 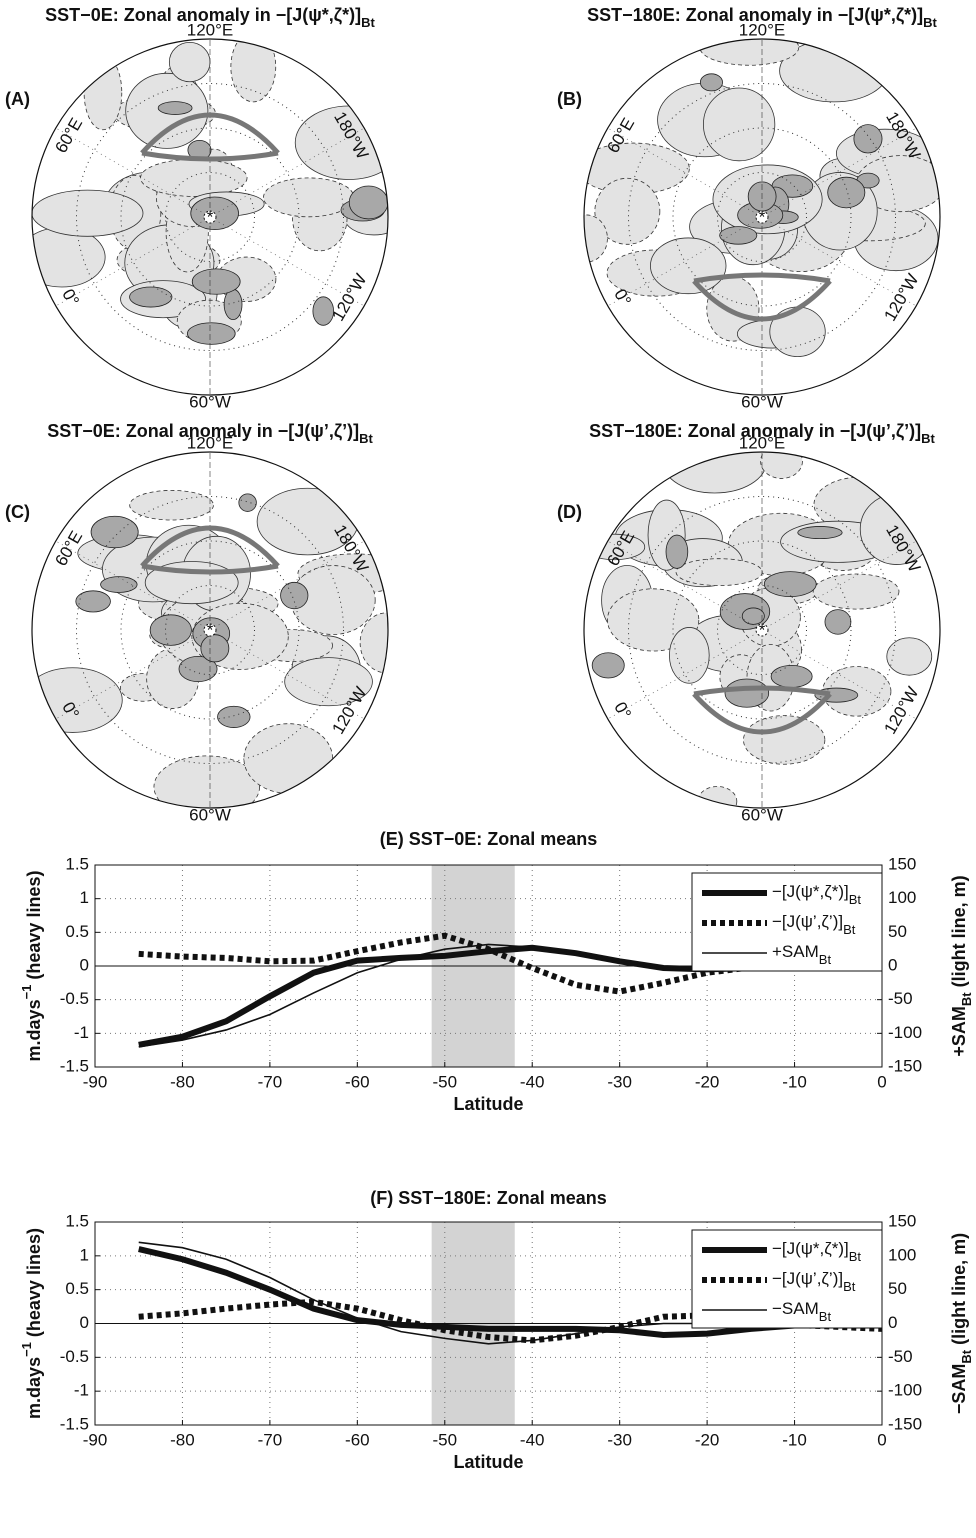 I want to click on map-title: SST−180E: Zonal anomaly in −[J(ψ’,ζ’)]Bt, so click(x=762, y=433).